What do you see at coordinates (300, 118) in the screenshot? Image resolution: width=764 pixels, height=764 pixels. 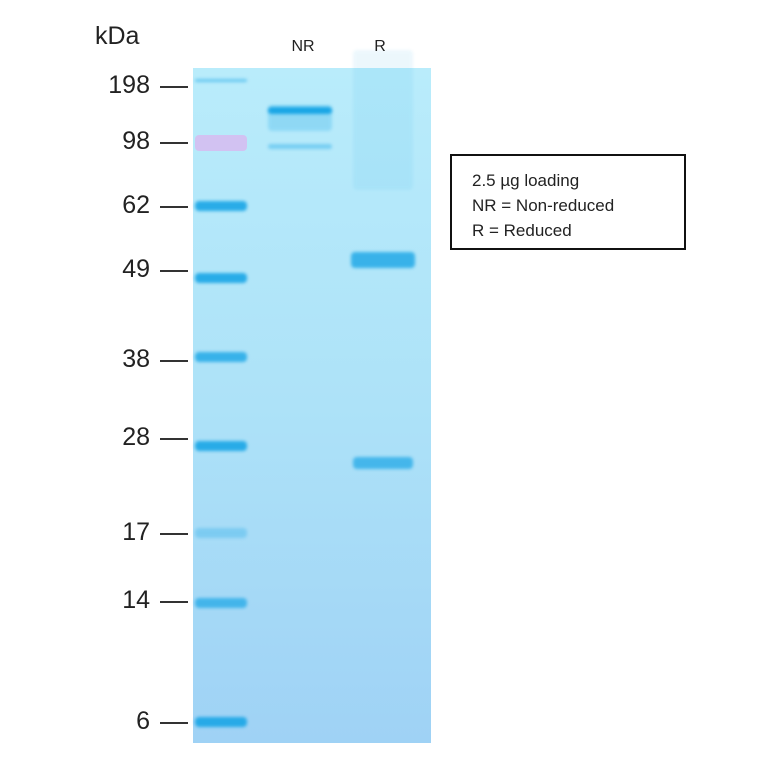 I see `nr-band-smear` at bounding box center [300, 118].